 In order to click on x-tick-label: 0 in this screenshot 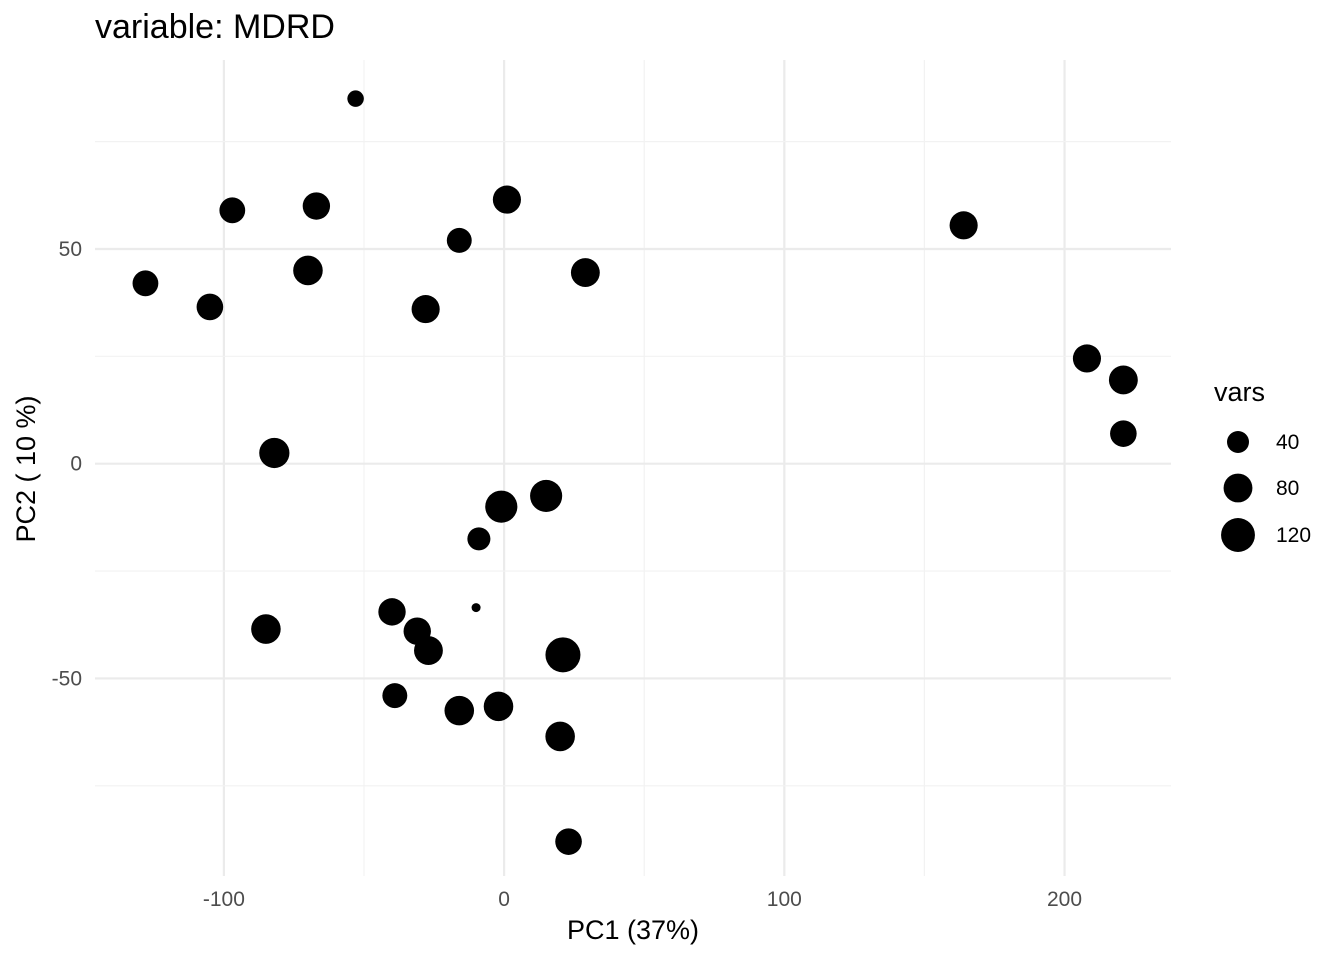, I will do `click(504, 899)`.